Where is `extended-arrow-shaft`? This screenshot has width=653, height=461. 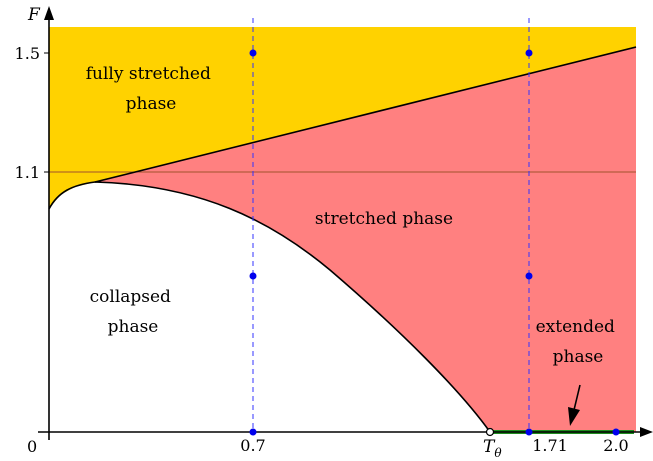 extended-arrow-shaft is located at coordinates (577, 397).